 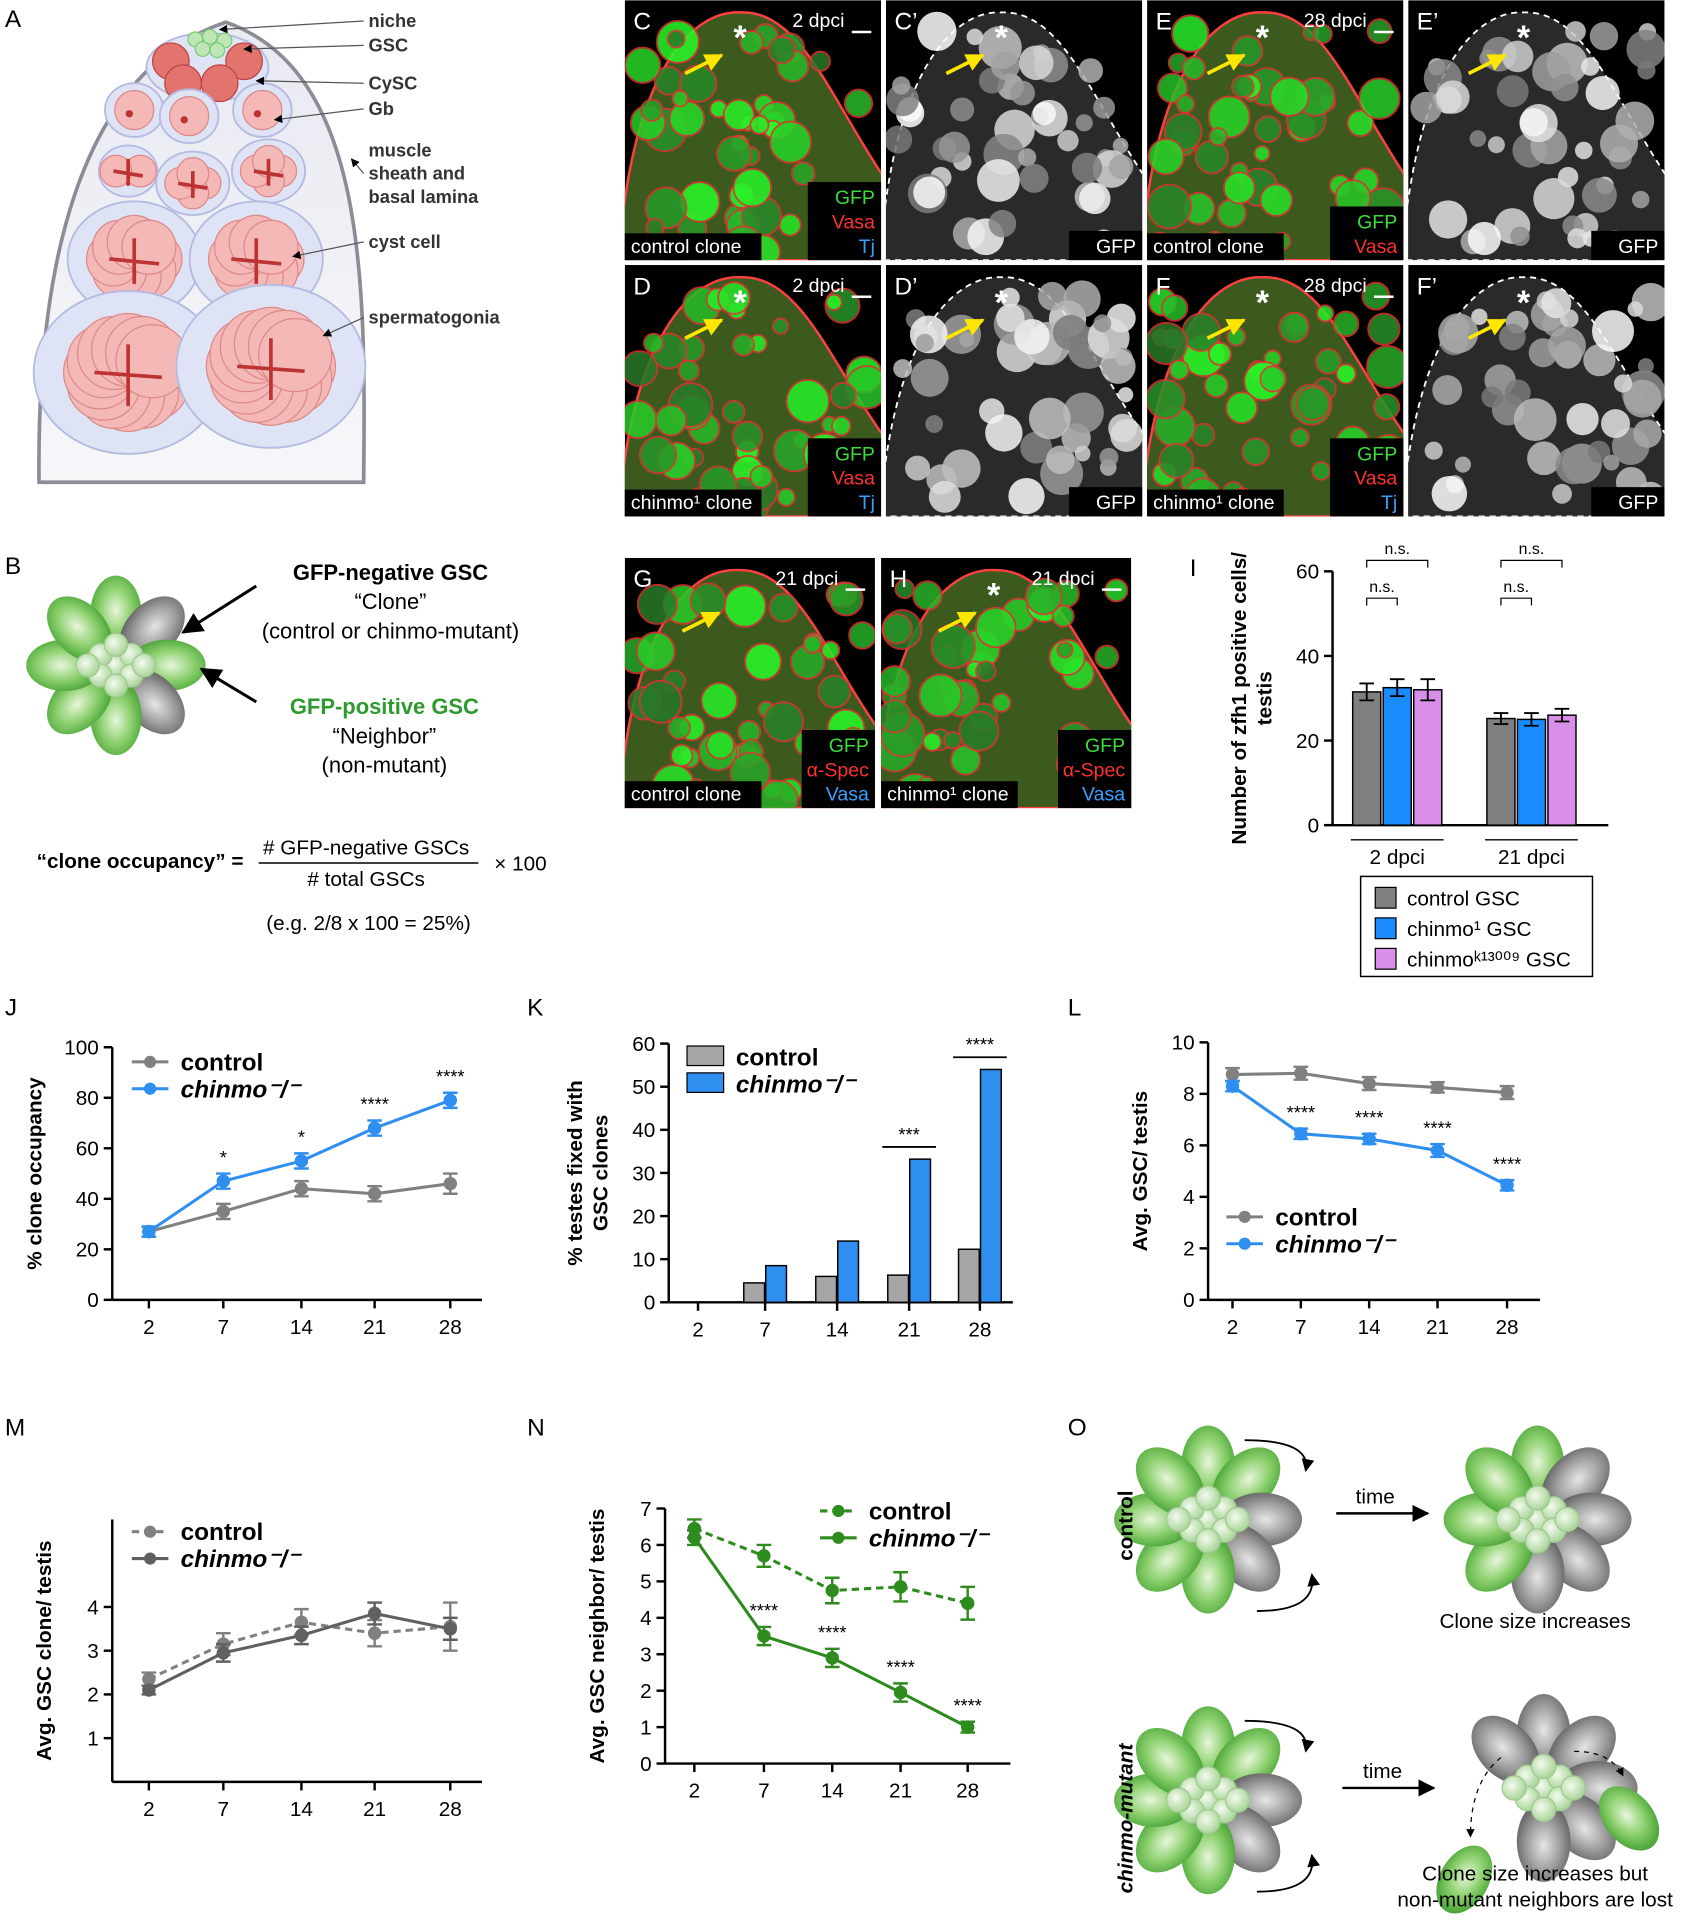 What do you see at coordinates (291, 27) in the screenshot?
I see `leader-line` at bounding box center [291, 27].